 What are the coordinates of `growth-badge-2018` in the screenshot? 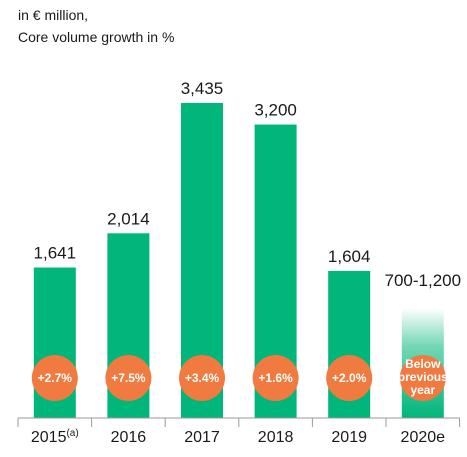 It's located at (275, 378).